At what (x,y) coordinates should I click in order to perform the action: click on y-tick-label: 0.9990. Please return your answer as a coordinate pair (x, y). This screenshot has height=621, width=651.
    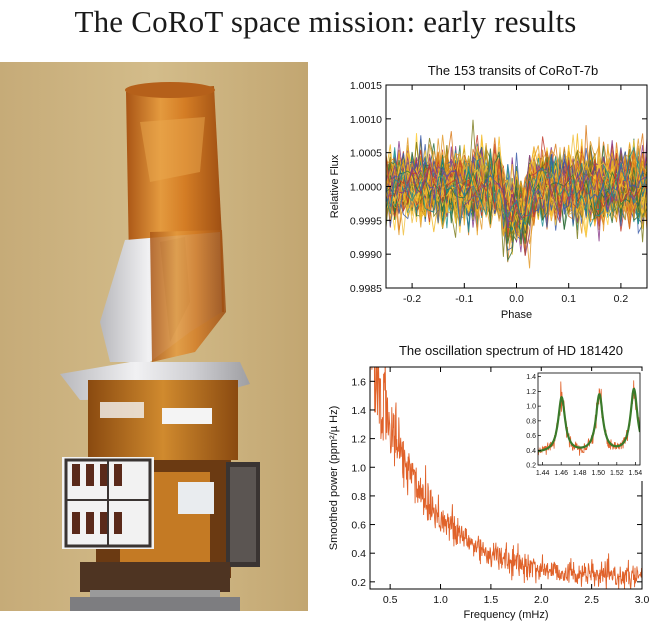
    Looking at the image, I should click on (366, 255).